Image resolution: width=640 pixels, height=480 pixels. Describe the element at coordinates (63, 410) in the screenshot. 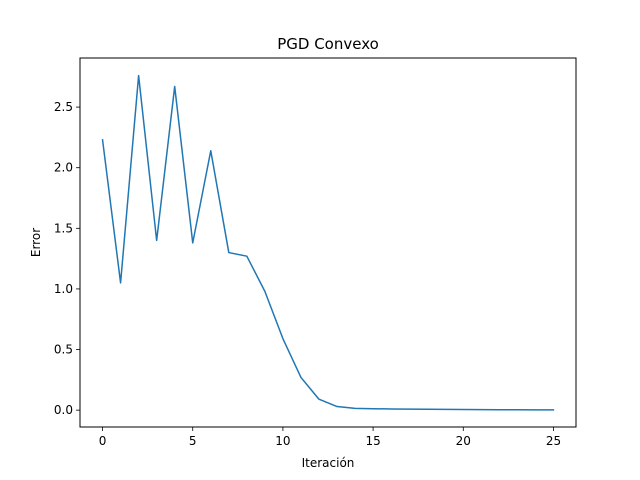

I see `y-tick-label: 0.0` at that location.